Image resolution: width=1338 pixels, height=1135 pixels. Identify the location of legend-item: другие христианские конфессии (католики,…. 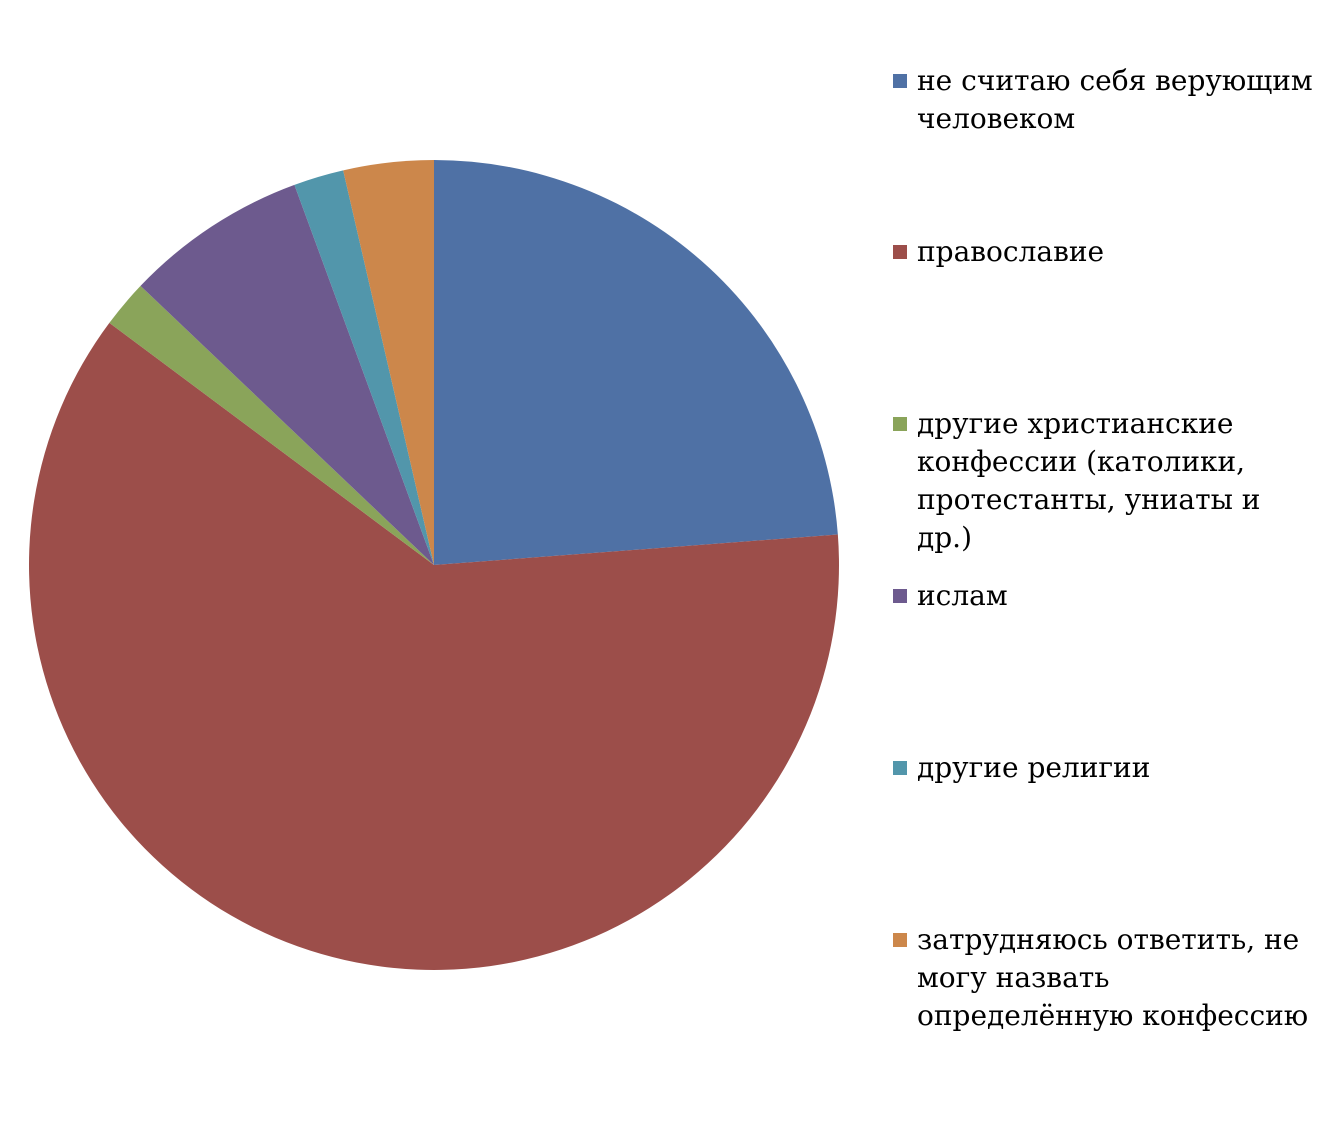
(1108, 481).